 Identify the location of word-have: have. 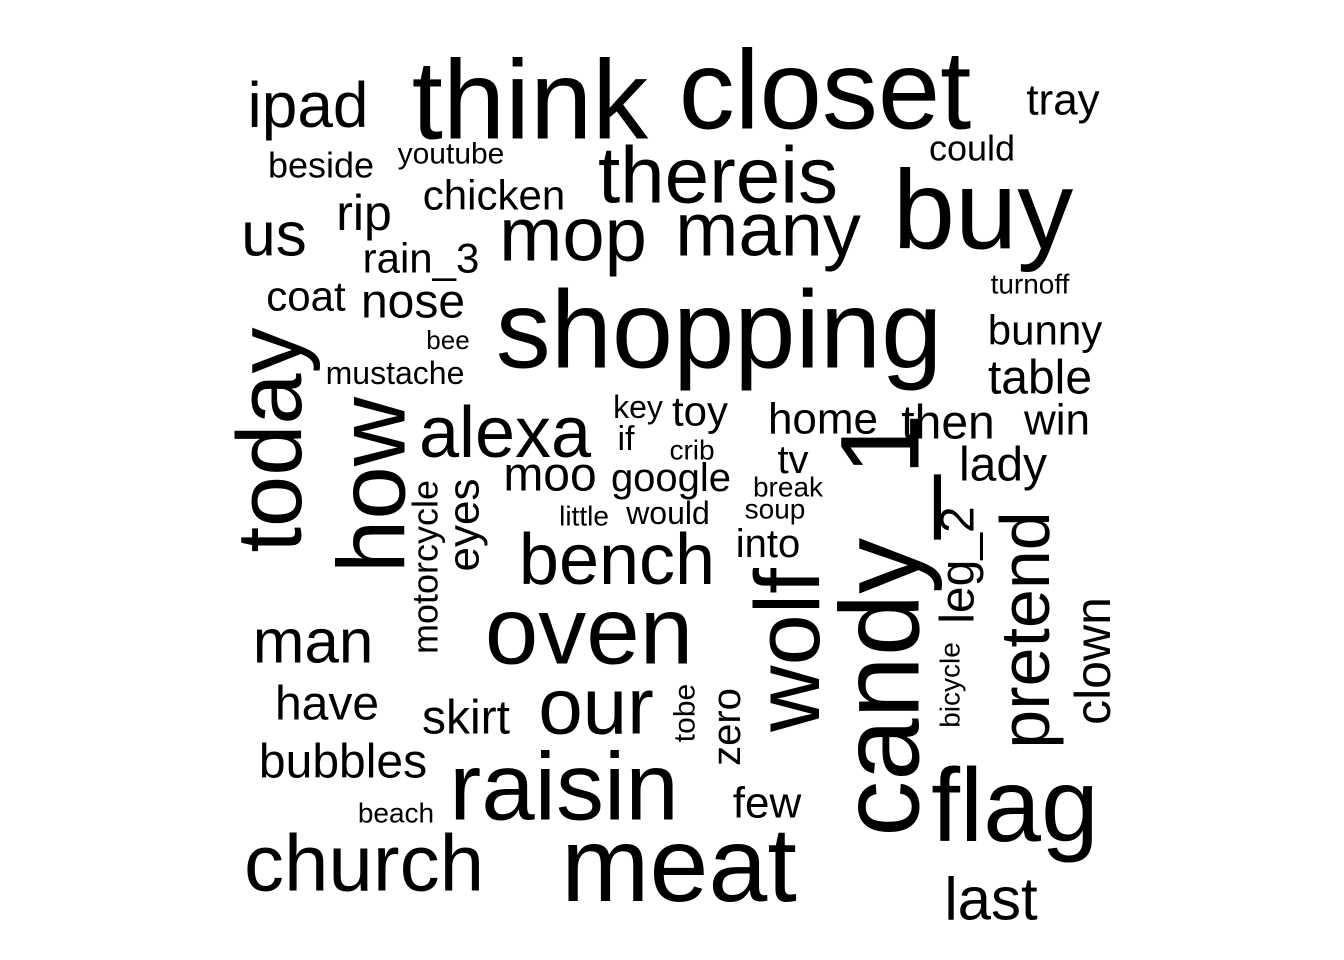
(327, 704).